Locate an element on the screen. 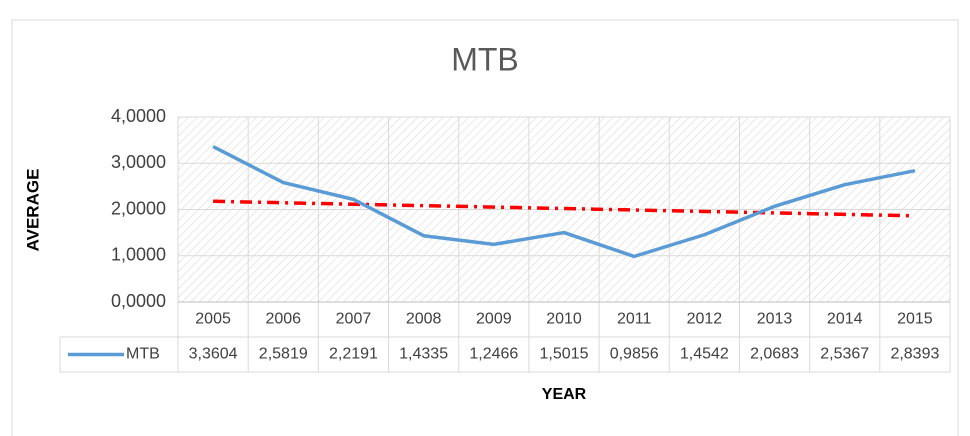 The height and width of the screenshot is (436, 970). x-axis-label: YEAR is located at coordinates (564, 394).